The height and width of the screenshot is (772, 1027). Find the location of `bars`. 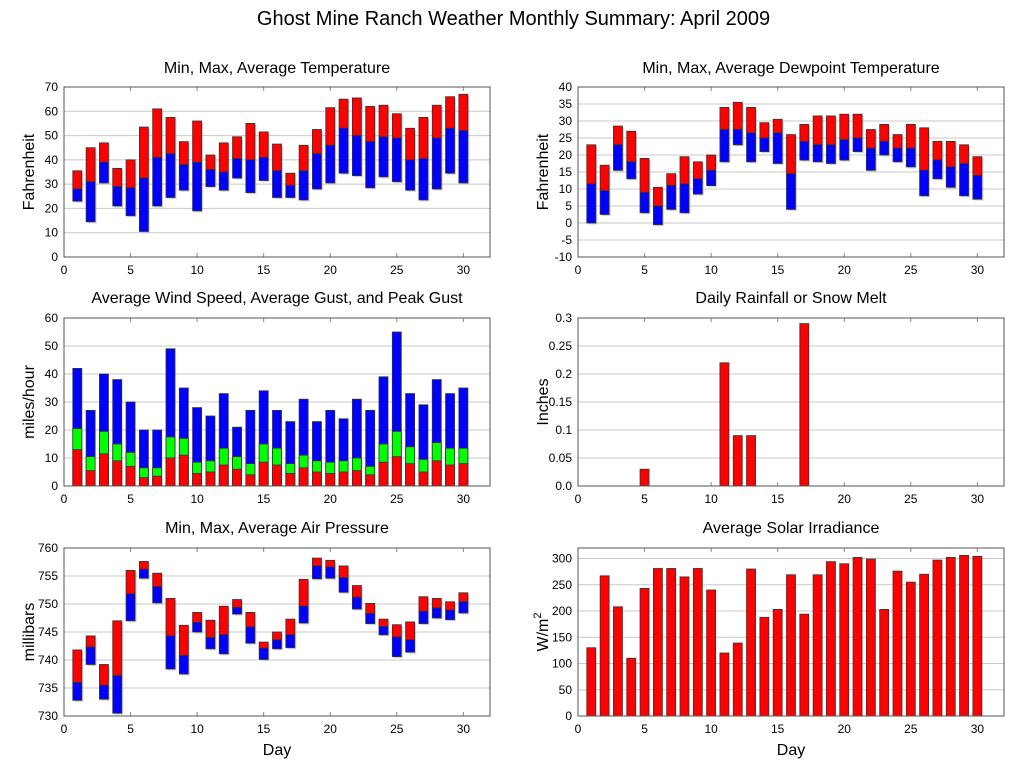

bars is located at coordinates (785, 164).